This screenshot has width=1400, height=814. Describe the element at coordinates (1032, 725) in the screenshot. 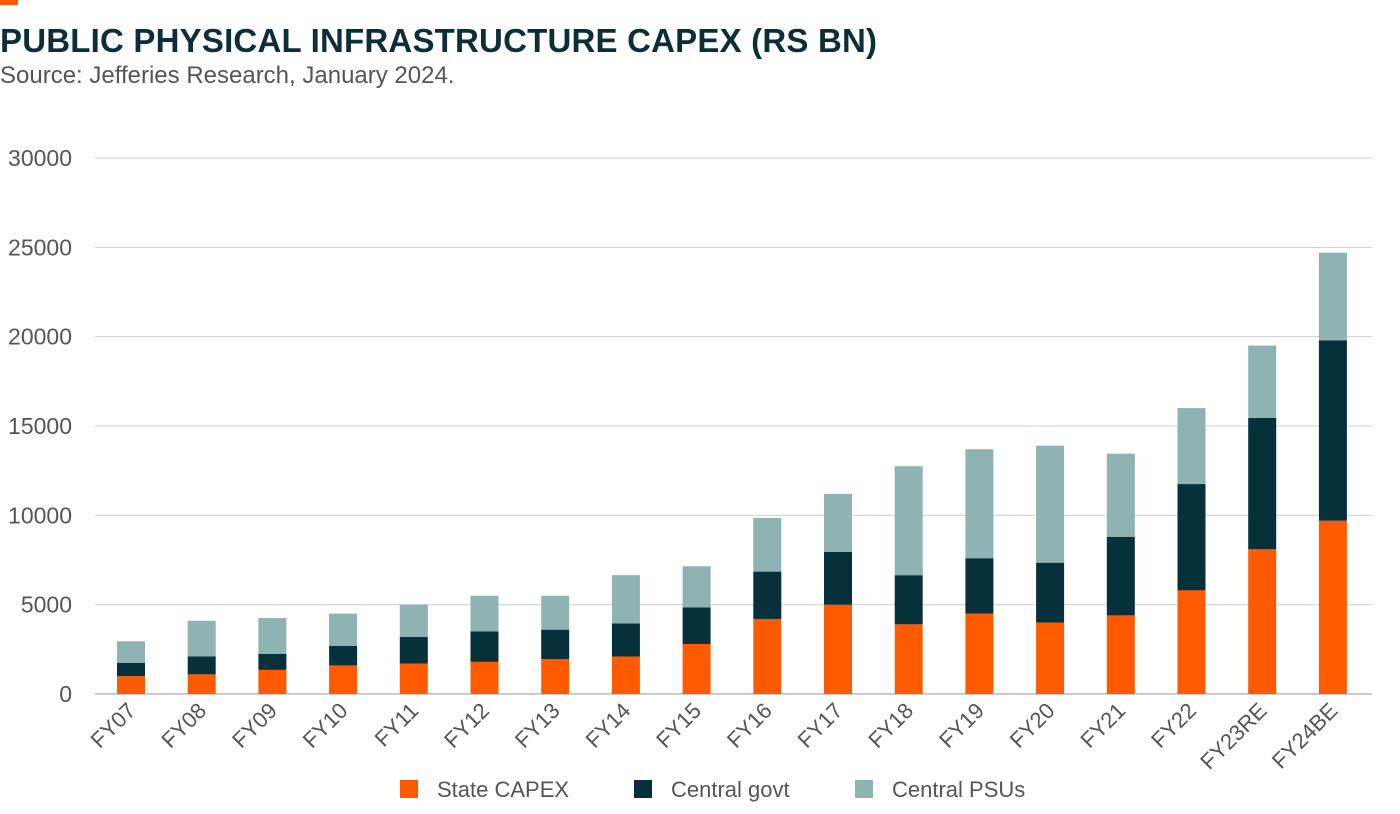

I see `x-tick-label: FY20` at that location.